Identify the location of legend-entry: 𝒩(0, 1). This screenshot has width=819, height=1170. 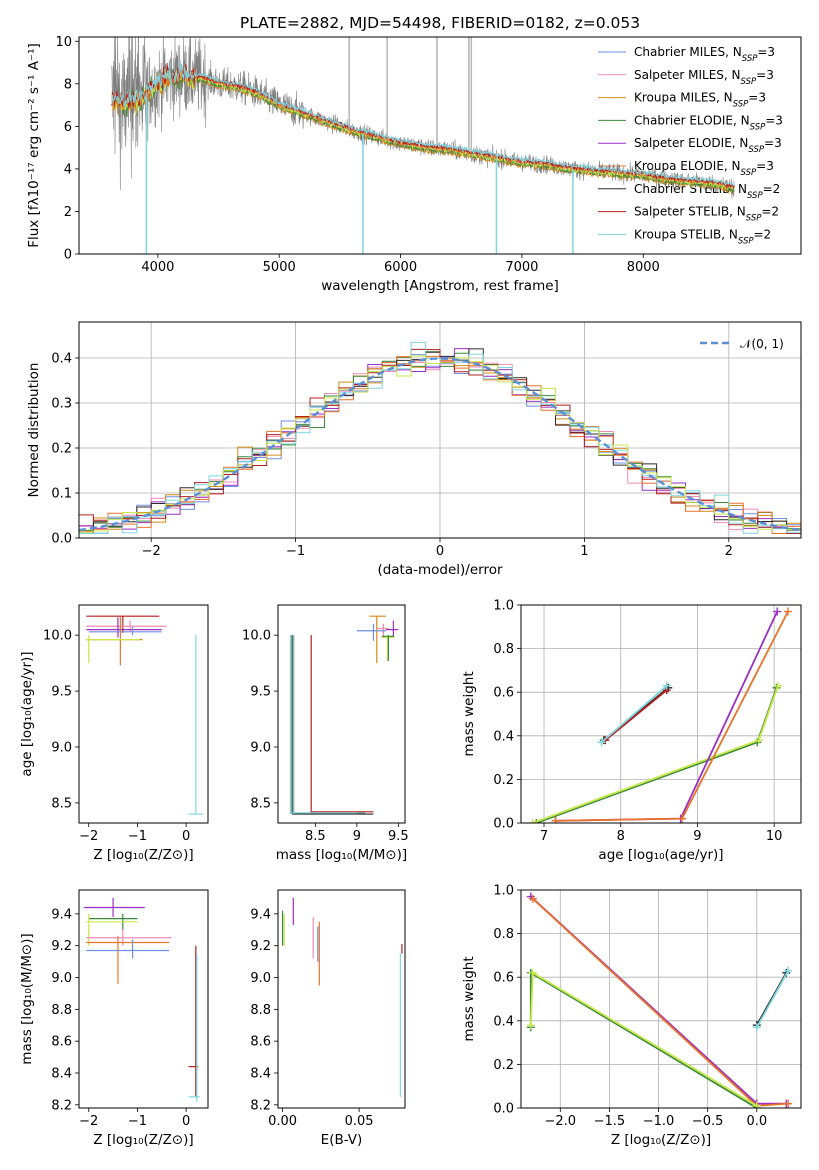
(762, 344).